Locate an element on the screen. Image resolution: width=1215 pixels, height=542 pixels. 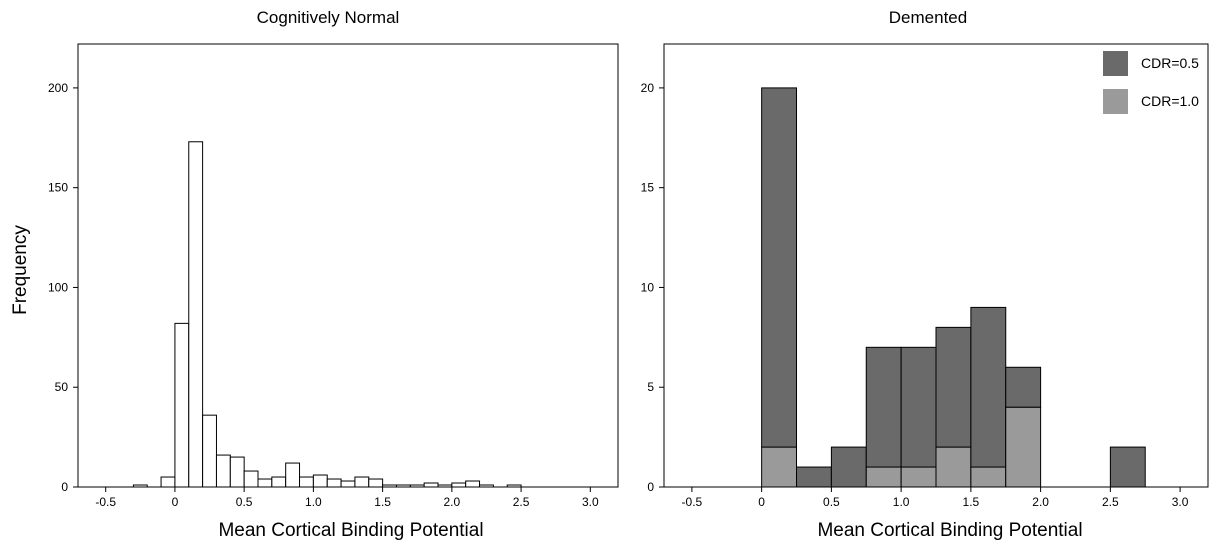
y-ticks: 0 50 100 150 200 is located at coordinates (63, 287).